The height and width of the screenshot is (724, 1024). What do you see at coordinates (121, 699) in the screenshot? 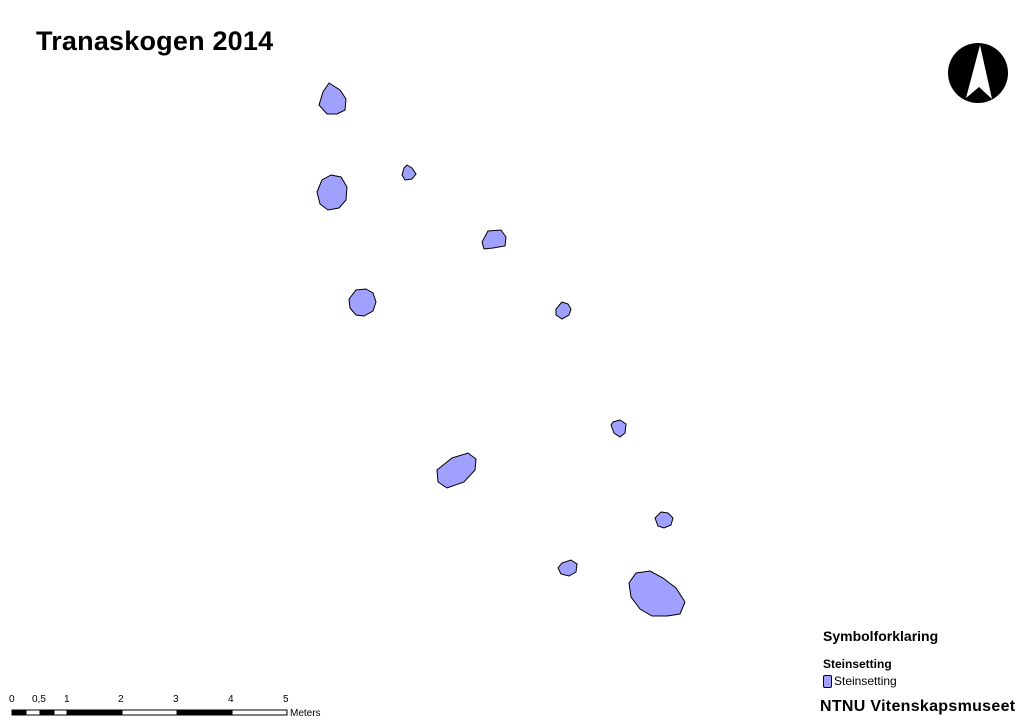
I see `scale-tick-2: 2` at bounding box center [121, 699].